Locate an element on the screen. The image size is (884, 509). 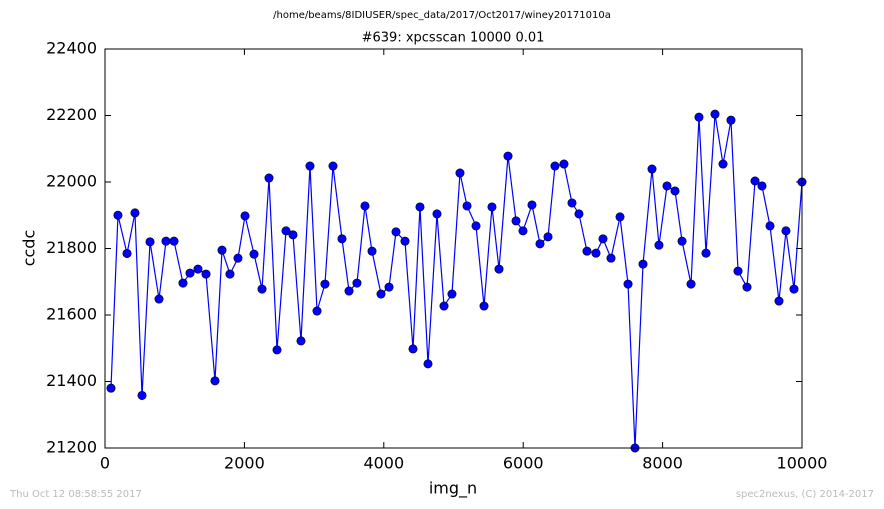
y-tick-label: 21800 is located at coordinates (71, 247).